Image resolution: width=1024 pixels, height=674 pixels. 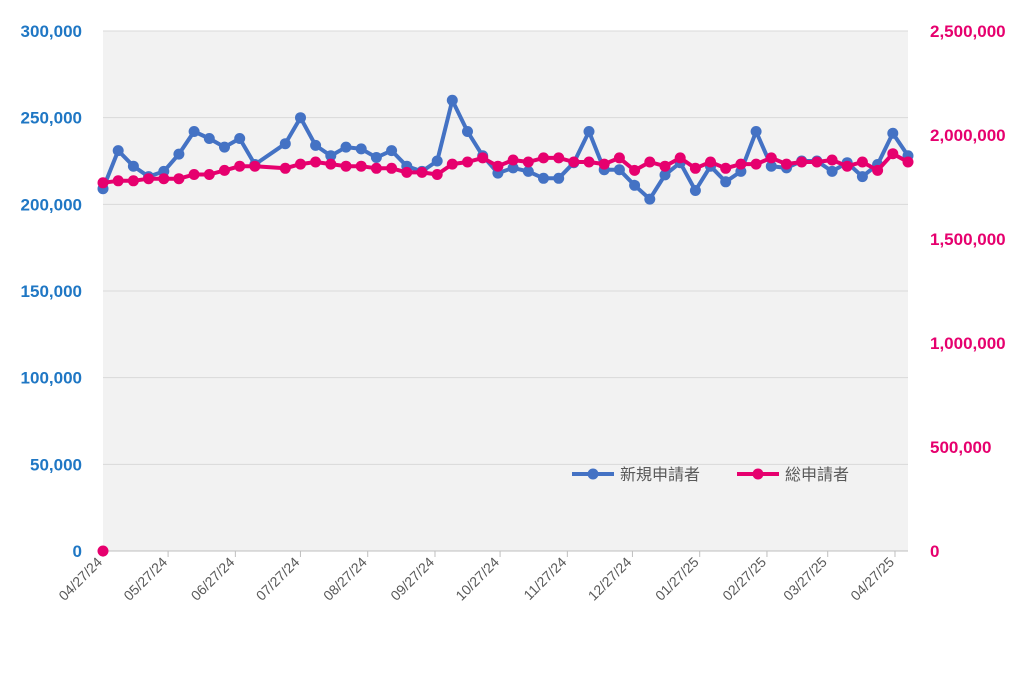 What do you see at coordinates (610, 579) in the screenshot?
I see `x-tick-label: 12/27/24` at bounding box center [610, 579].